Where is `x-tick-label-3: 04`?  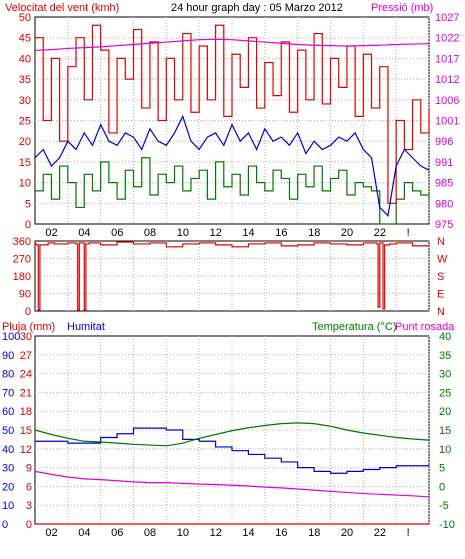
x-tick-label-3: 04 is located at coordinates (84, 533).